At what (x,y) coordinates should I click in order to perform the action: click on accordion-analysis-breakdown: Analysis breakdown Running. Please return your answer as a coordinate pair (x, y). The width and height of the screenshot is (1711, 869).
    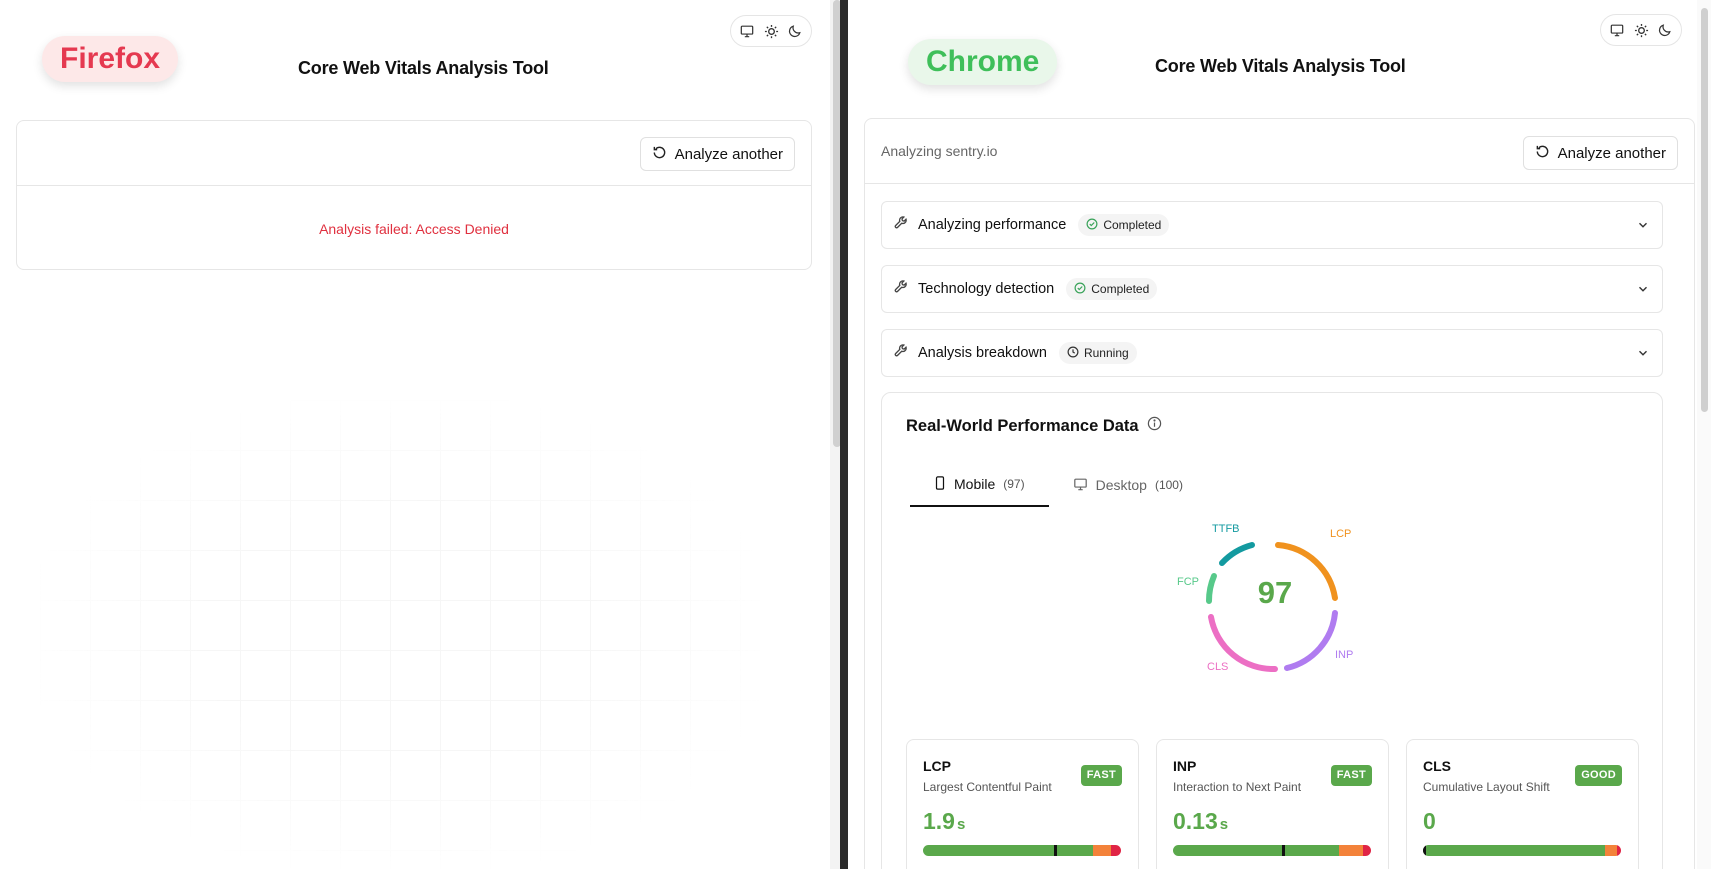
    Looking at the image, I should click on (1272, 353).